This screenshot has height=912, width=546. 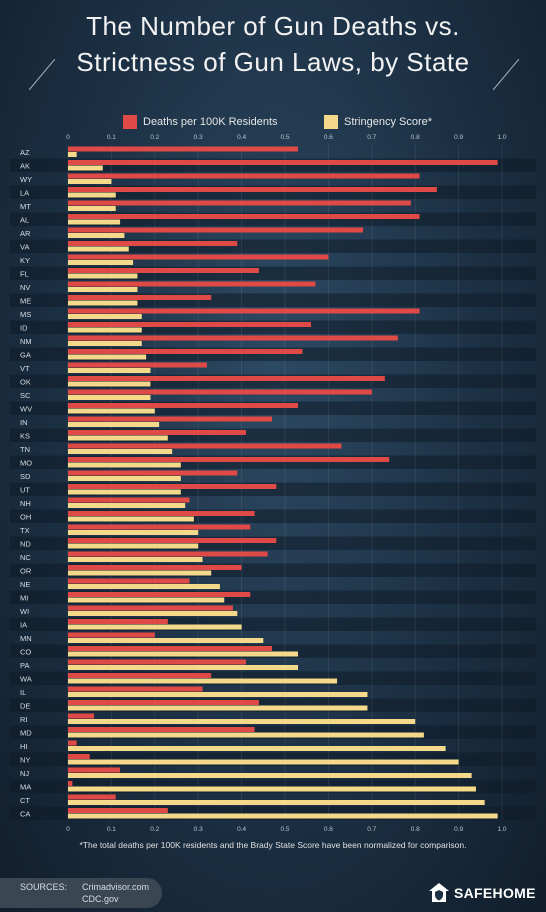 I want to click on x-tick-label-bottom: 0.6, so click(x=328, y=829).